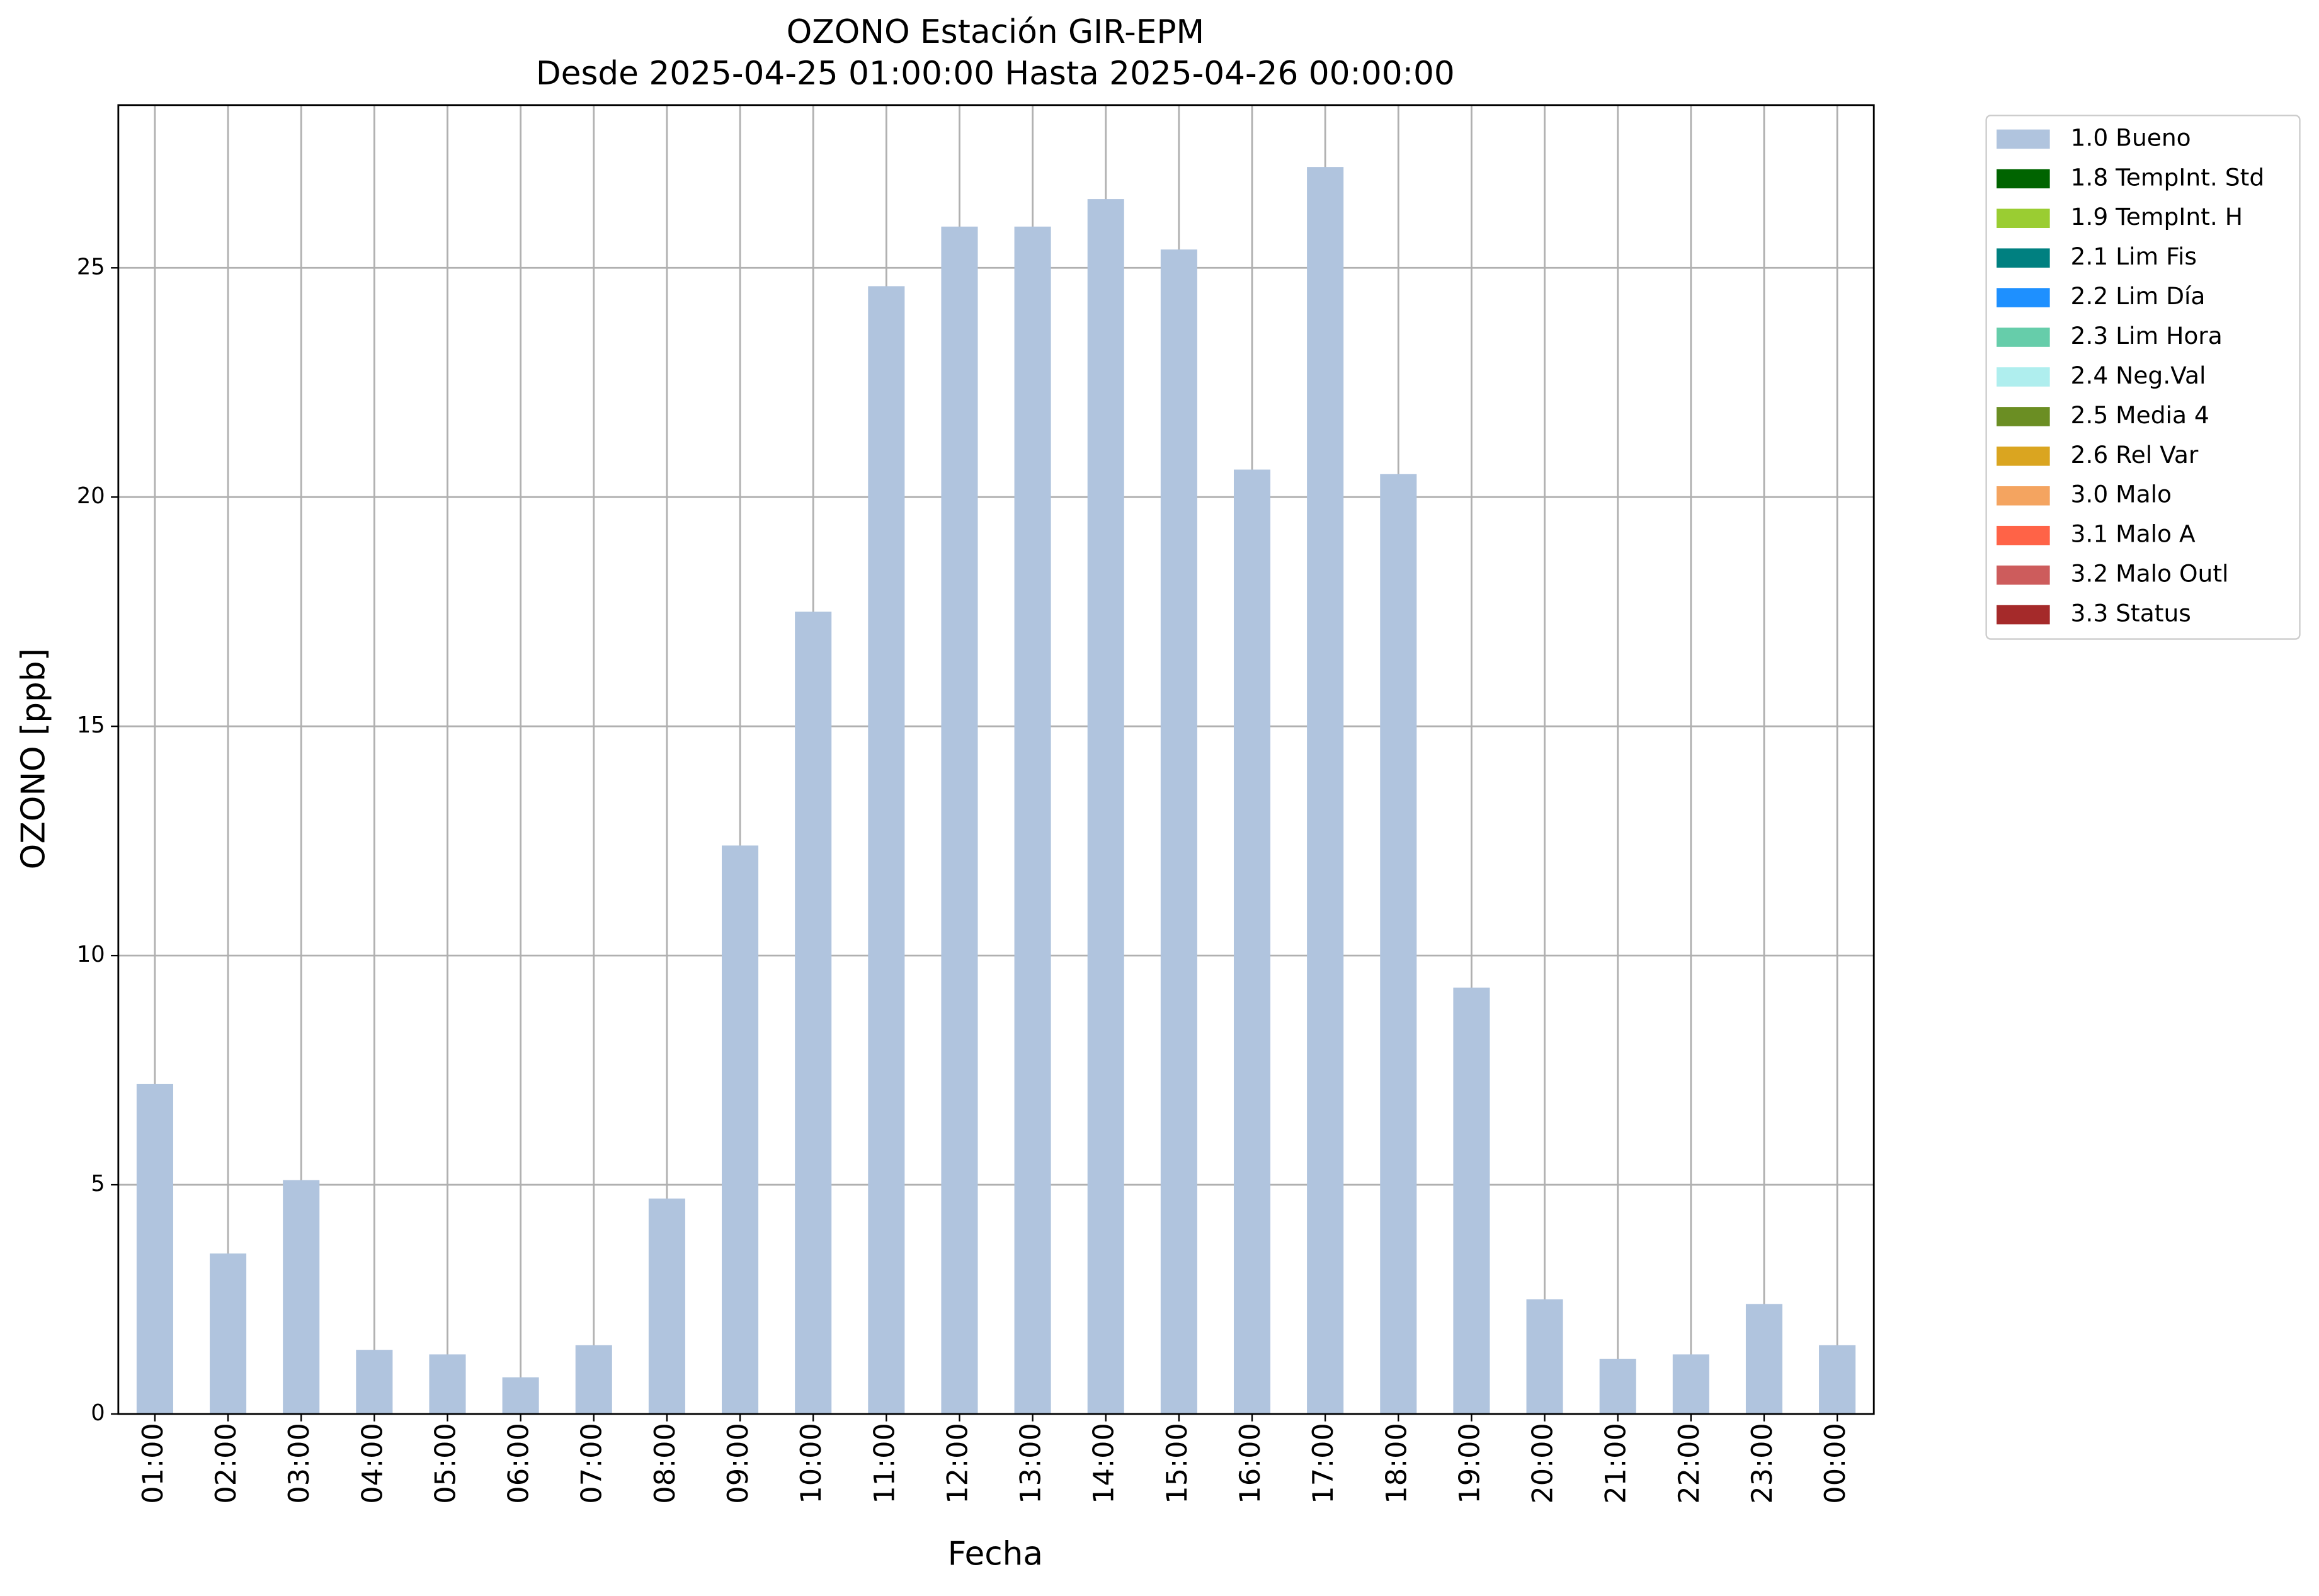 The image size is (2319, 1596). Describe the element at coordinates (33, 758) in the screenshot. I see `y-axis-label: OZONO [ppb]` at that location.